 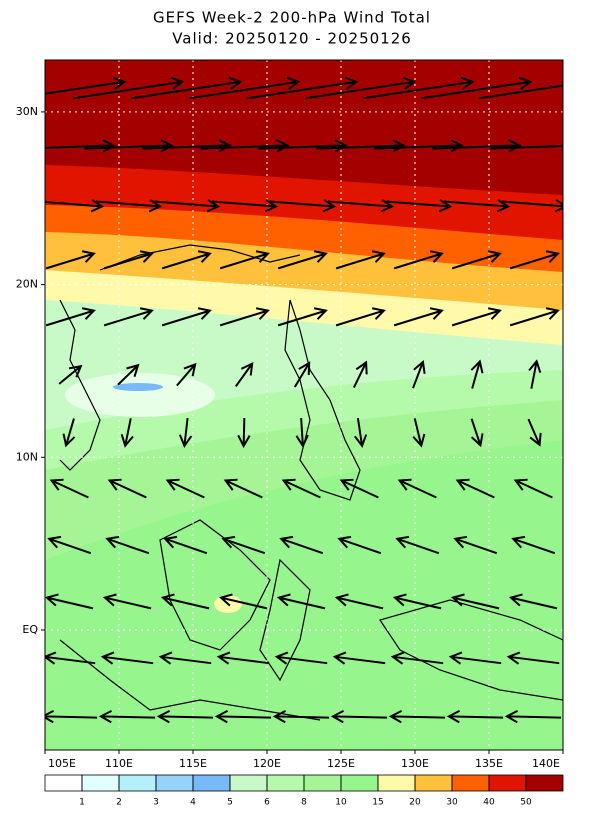 What do you see at coordinates (193, 763) in the screenshot?
I see `lon-tick-label: 115E` at bounding box center [193, 763].